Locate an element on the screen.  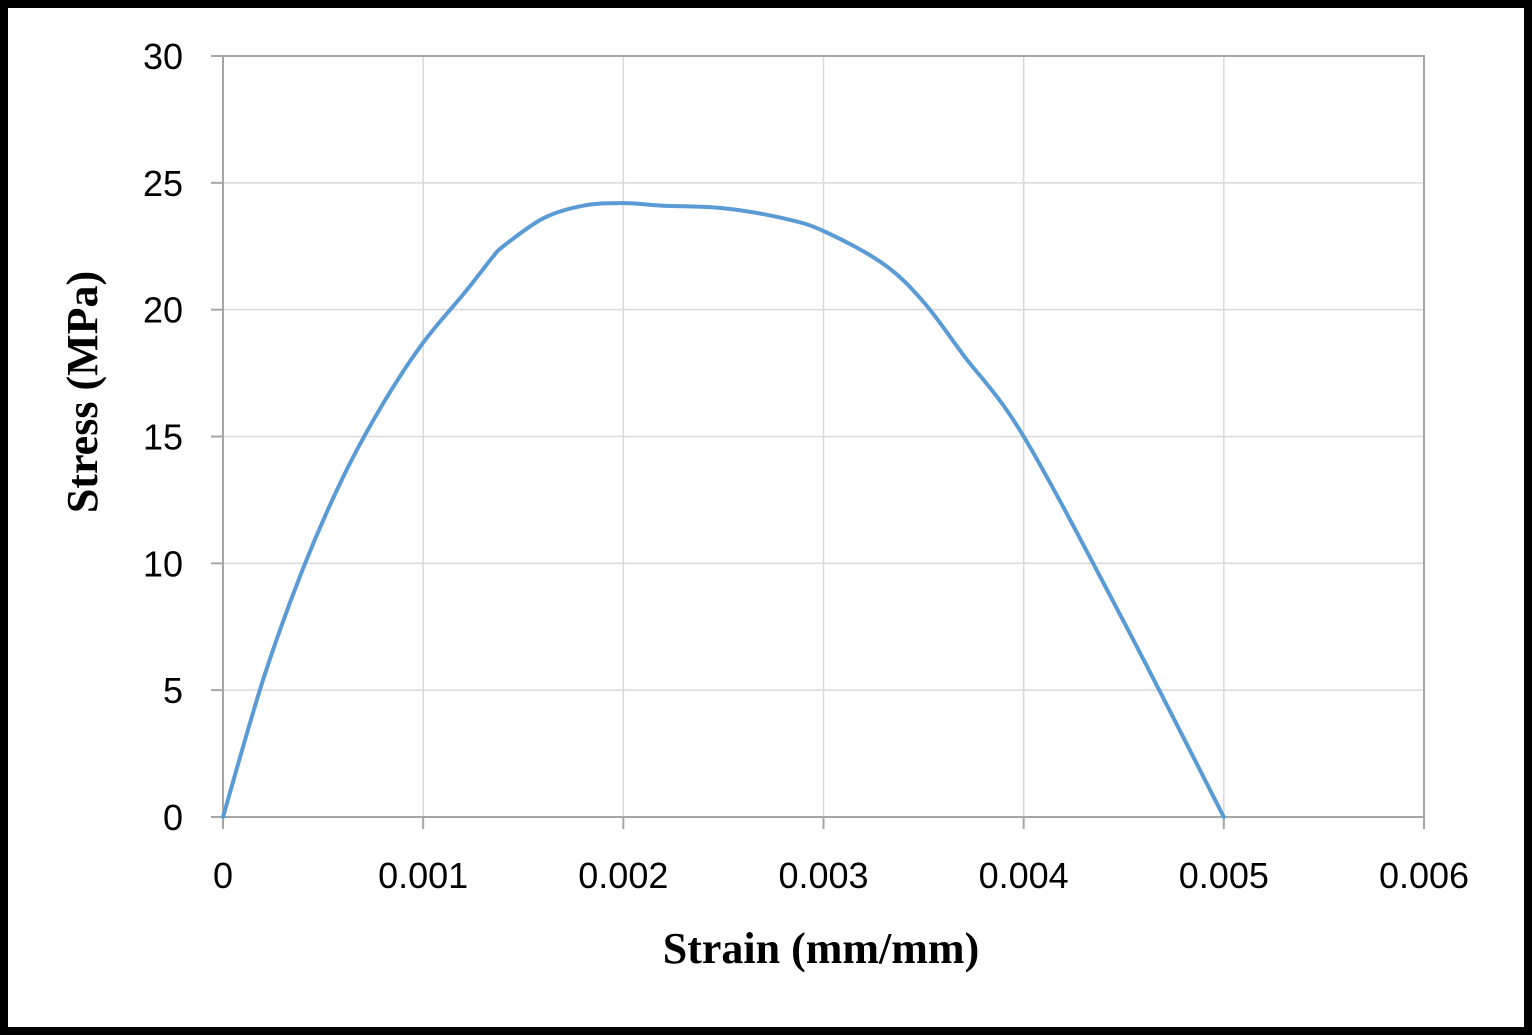
y-tick-label: 15 is located at coordinates (163, 437).